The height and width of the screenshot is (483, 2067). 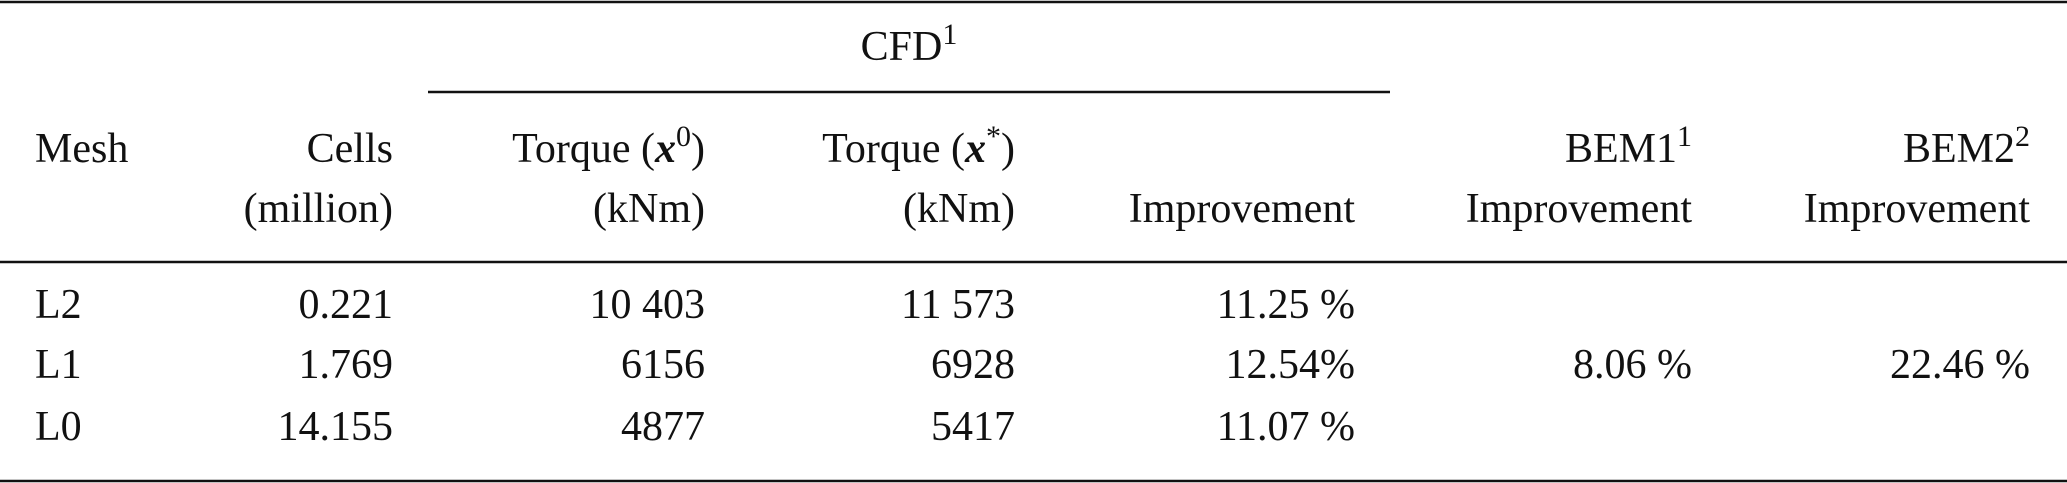 What do you see at coordinates (58, 305) in the screenshot?
I see `table-cell: L2` at bounding box center [58, 305].